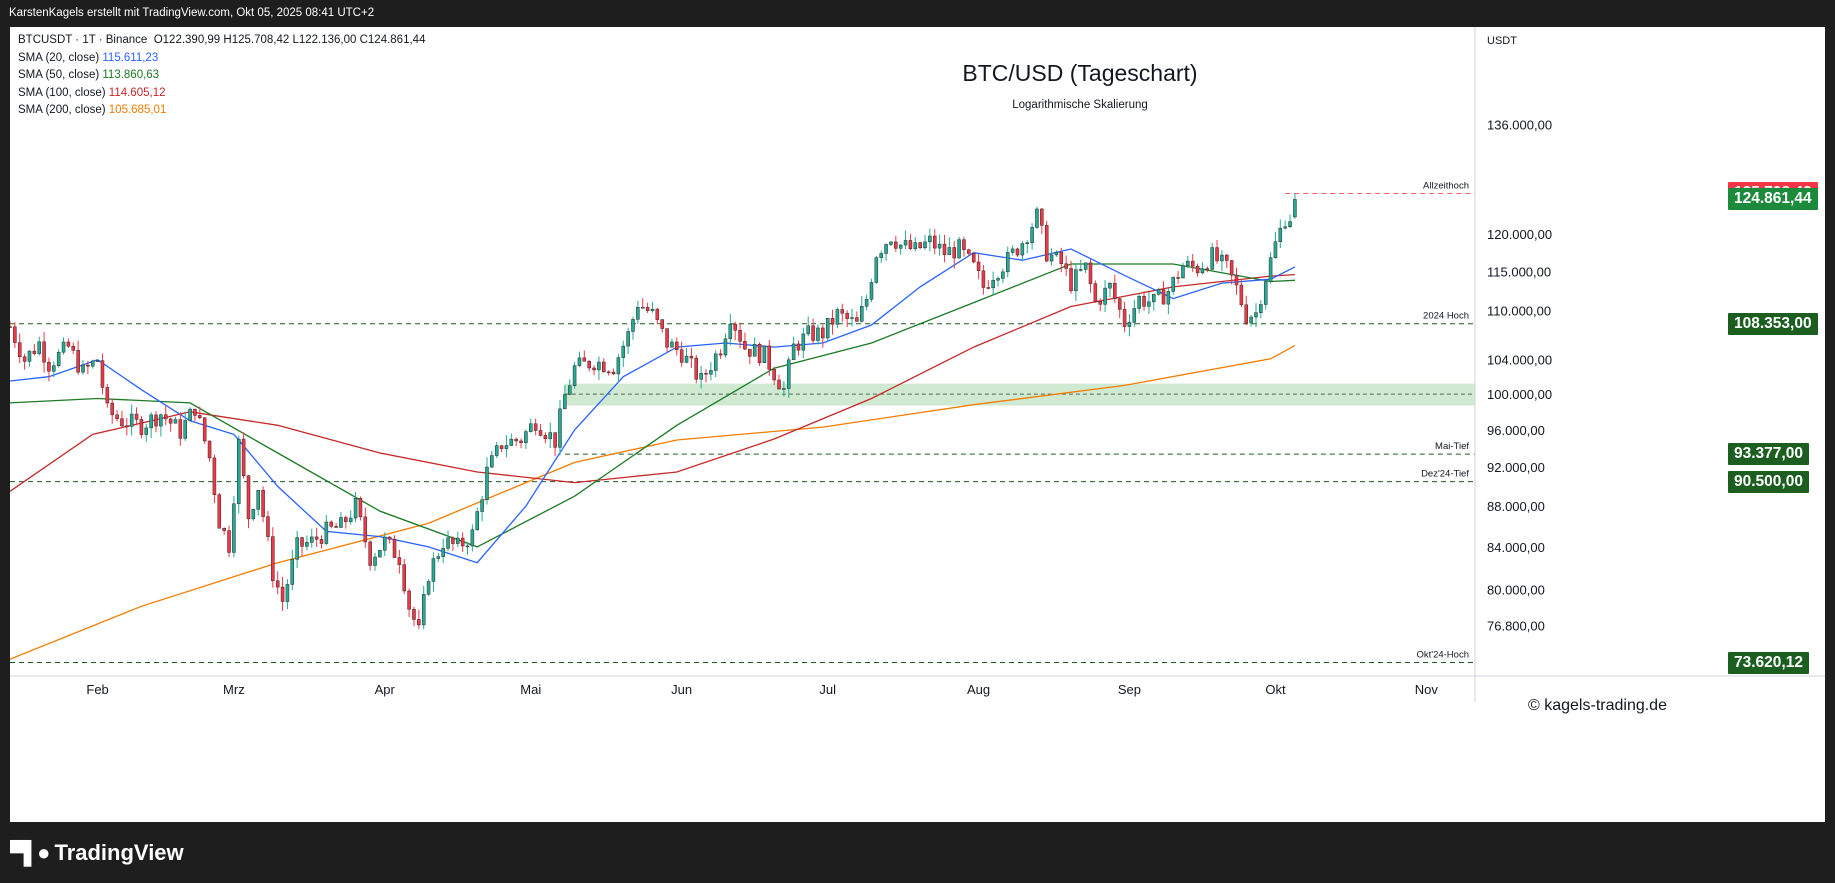  I want to click on y-tick-label: 110.000,00, so click(1519, 311).